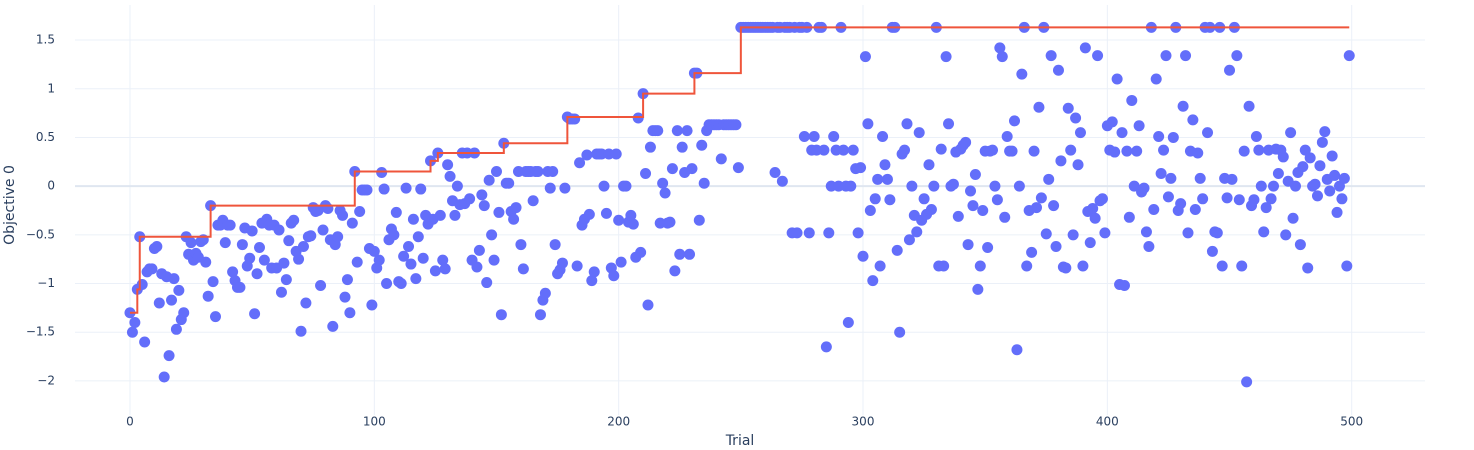 This screenshot has width=1474, height=450. Describe the element at coordinates (618, 422) in the screenshot. I see `x-tick-label: 200` at that location.